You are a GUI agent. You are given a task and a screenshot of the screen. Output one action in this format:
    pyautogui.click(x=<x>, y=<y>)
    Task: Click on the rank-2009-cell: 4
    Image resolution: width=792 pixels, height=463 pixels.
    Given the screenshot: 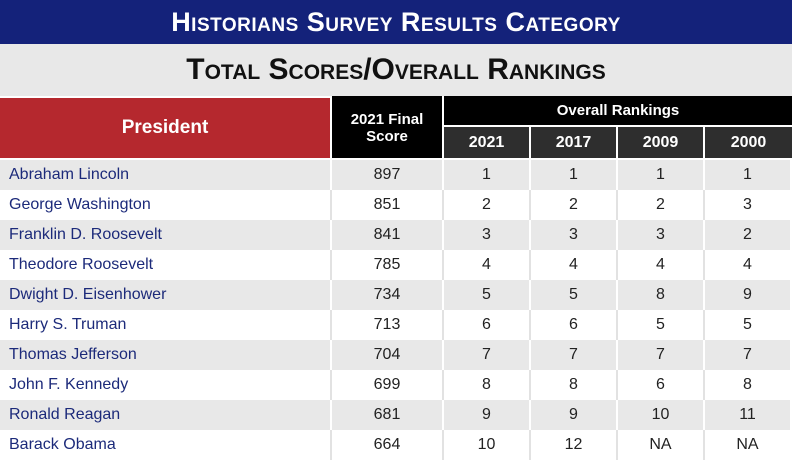 What is the action you would take?
    pyautogui.click(x=659, y=265)
    